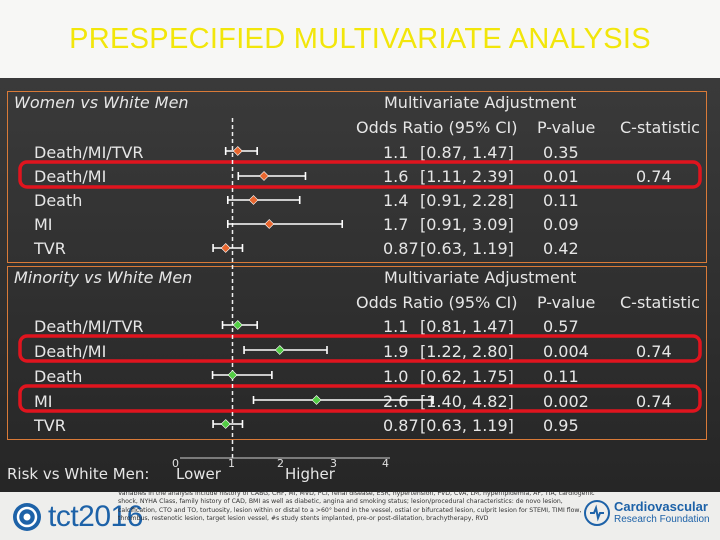 Image resolution: width=720 pixels, height=540 pixels. I want to click on panel-minority-adjust-header: Multivariate Adjustment, so click(480, 277).